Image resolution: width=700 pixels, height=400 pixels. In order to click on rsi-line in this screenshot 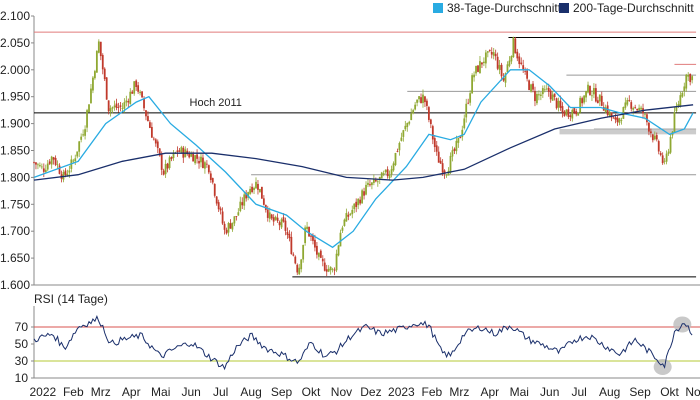, I will do `click(363, 343)`.